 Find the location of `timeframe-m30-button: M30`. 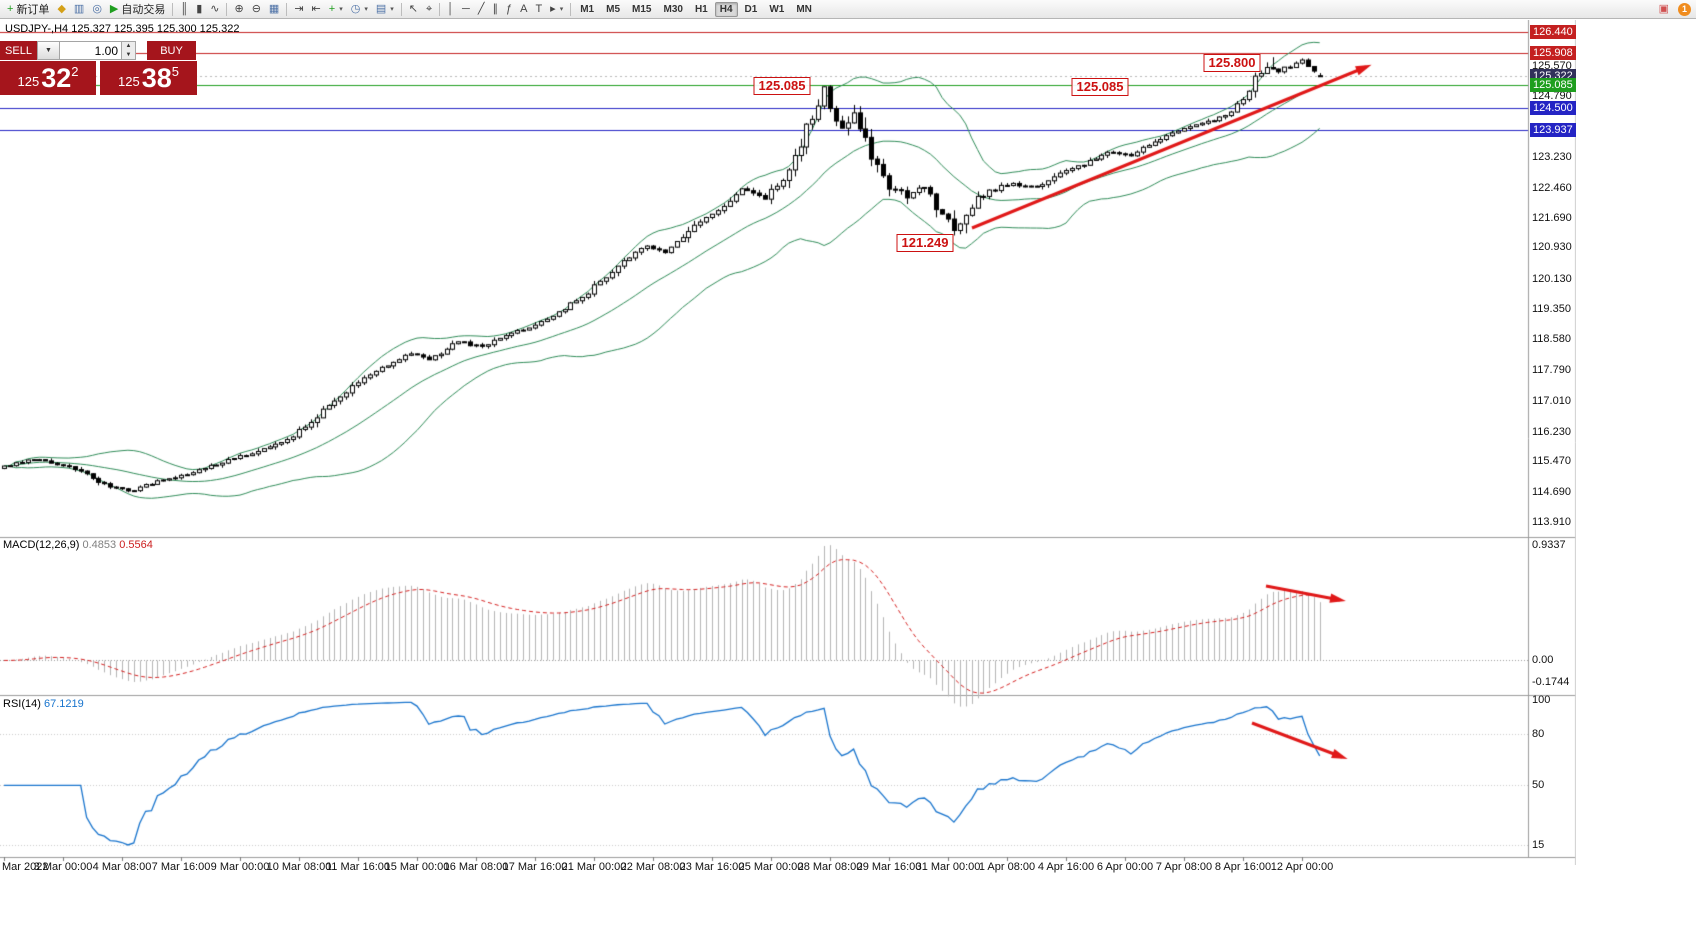

timeframe-m30-button: M30 is located at coordinates (673, 9).